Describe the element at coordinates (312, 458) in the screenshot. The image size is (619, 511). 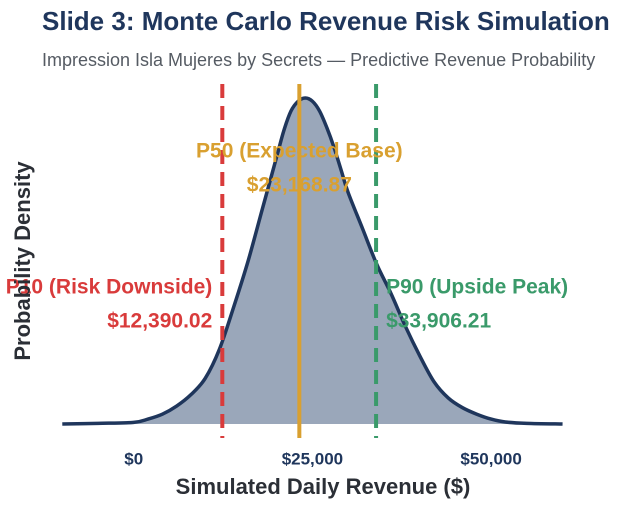
I see `x-tick-label: $25,000` at that location.